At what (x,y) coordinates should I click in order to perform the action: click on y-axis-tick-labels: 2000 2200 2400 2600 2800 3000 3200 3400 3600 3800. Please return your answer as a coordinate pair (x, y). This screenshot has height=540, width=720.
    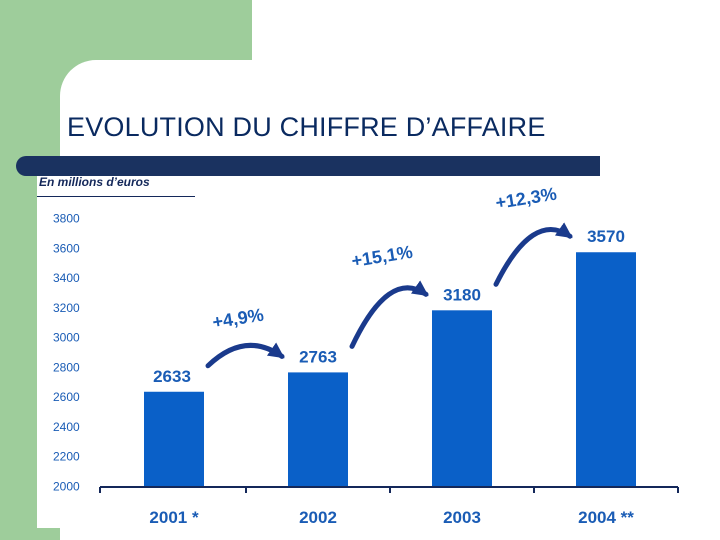
    Looking at the image, I should click on (66, 353).